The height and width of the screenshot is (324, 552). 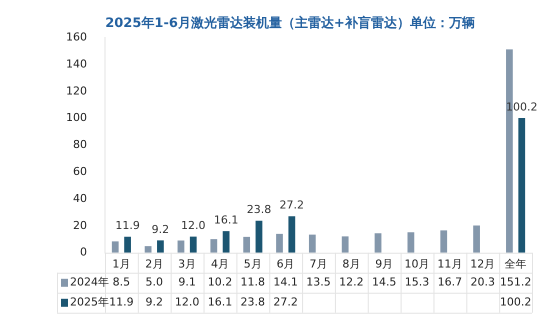 I want to click on data-label: 13.5, so click(x=318, y=282).